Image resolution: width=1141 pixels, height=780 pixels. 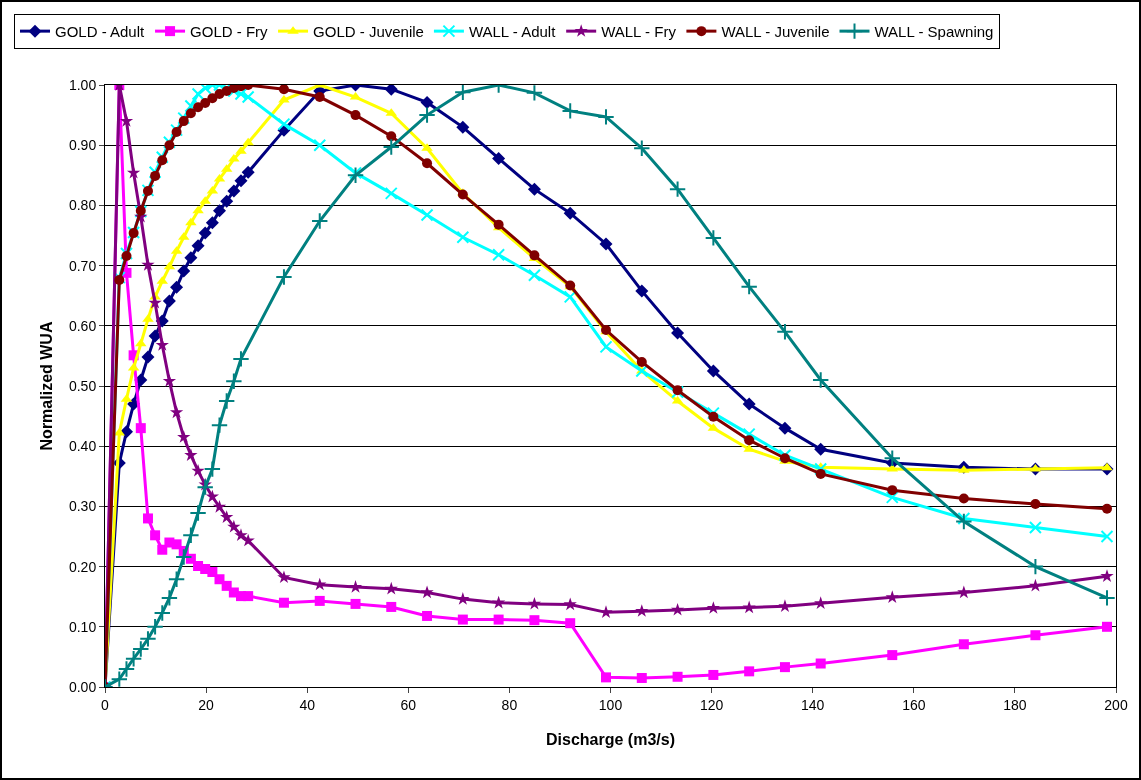 I want to click on x-tick-label: 180, so click(x=1015, y=704).